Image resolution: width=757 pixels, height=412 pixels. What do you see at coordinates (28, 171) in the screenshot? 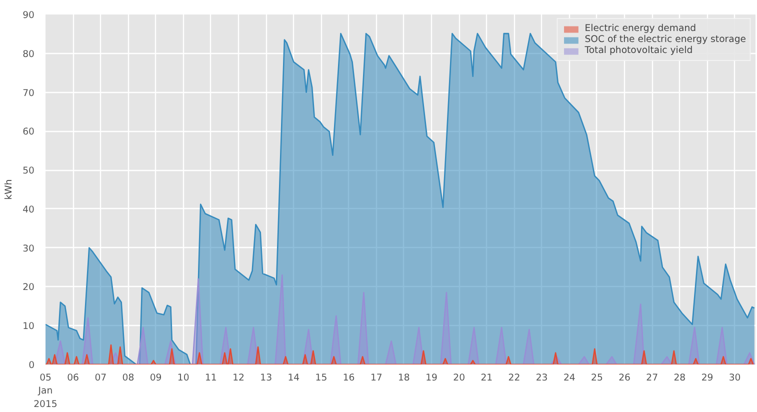
I see `y-tick-label: 50` at bounding box center [28, 171].